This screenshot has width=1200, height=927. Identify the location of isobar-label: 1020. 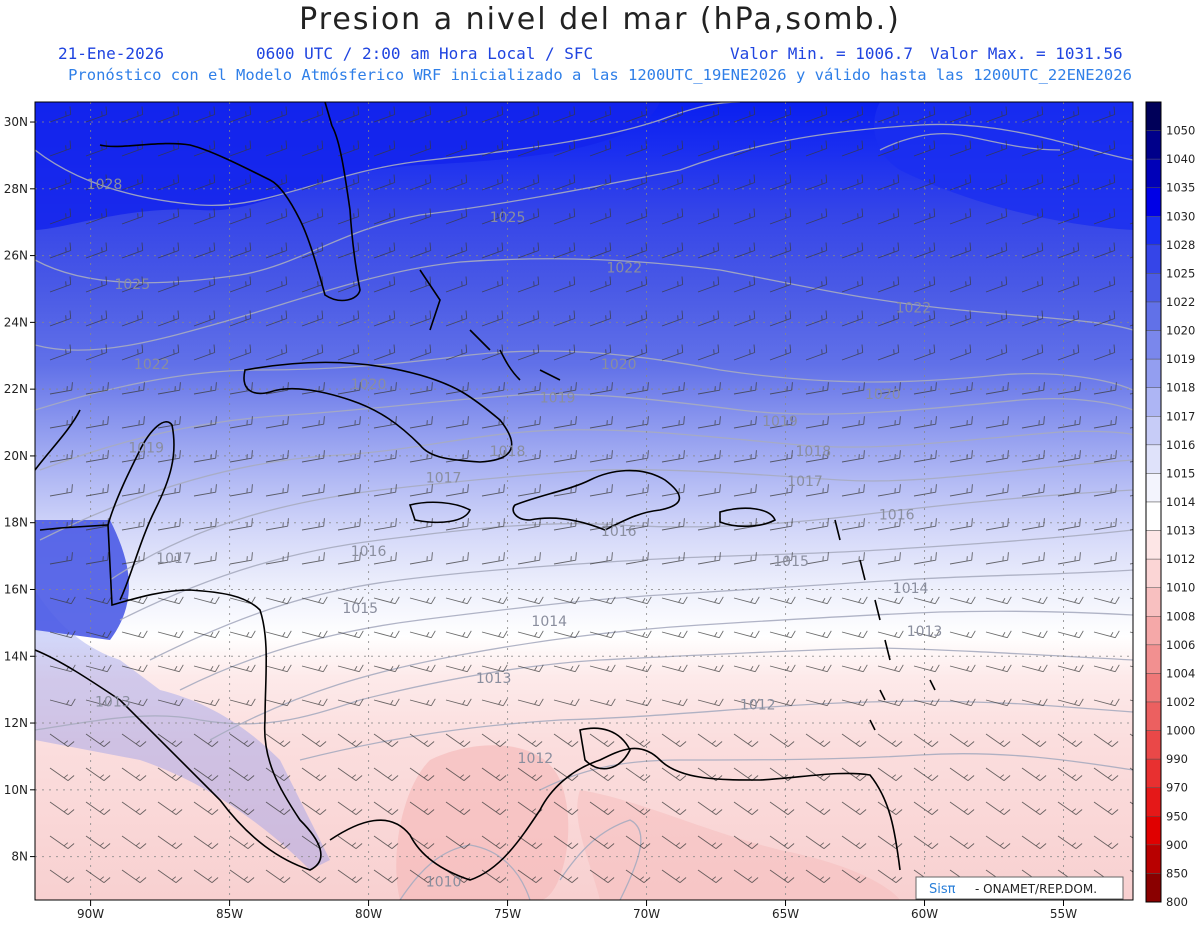
(369, 385).